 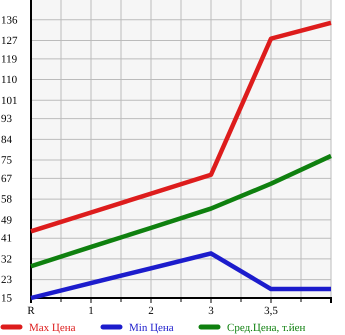 I want to click on y-tick-label: 101, so click(x=9, y=100).